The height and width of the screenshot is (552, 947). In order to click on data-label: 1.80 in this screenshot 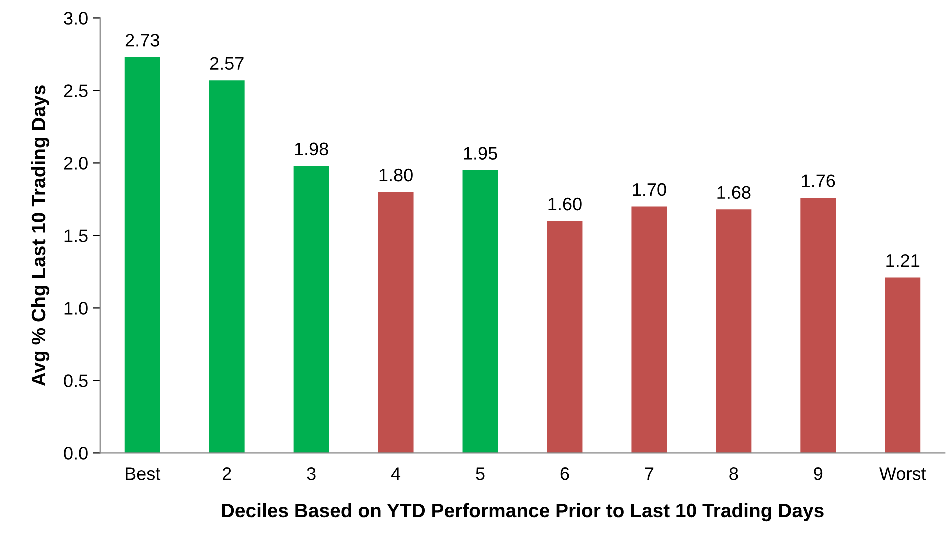, I will do `click(396, 175)`.